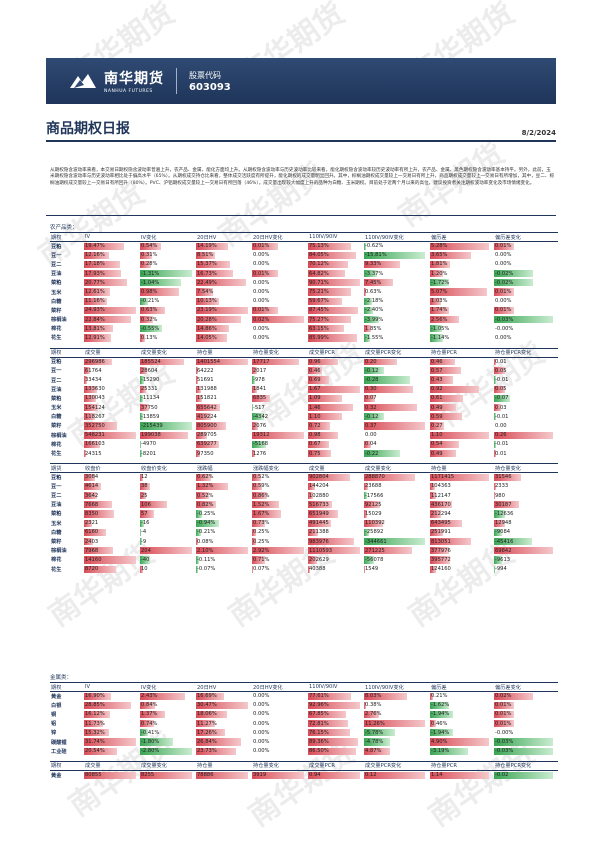 This screenshot has width=595, height=842. Describe the element at coordinates (168, 714) in the screenshot. I see `metal-vol-value-cell: 1.37%` at that location.